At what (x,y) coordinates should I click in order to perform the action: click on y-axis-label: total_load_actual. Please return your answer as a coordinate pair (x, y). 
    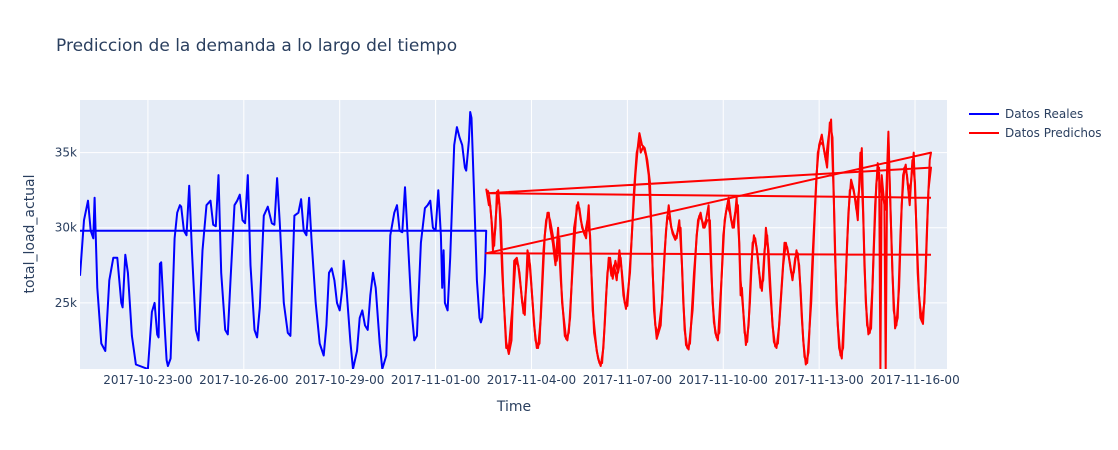
    Looking at the image, I should click on (30, 233).